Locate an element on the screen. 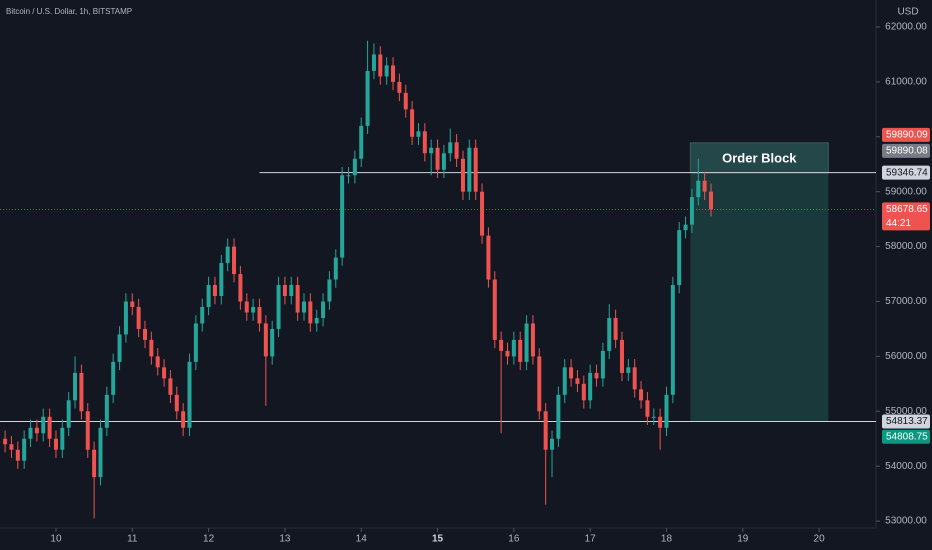 Image resolution: width=932 pixels, height=550 pixels. y-tick-label: 56000.00 is located at coordinates (906, 356).